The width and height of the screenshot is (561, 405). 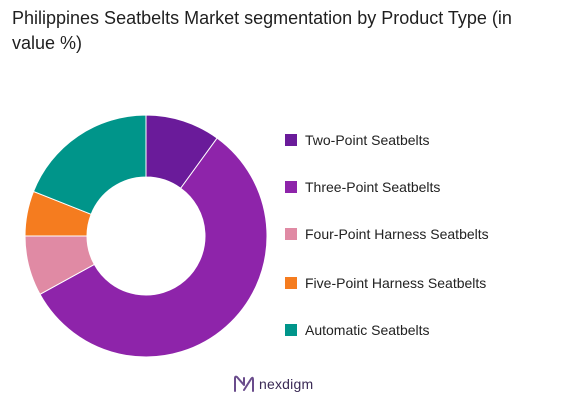 I want to click on legend-item-automatic: Automatic Seatbelts, so click(x=357, y=330).